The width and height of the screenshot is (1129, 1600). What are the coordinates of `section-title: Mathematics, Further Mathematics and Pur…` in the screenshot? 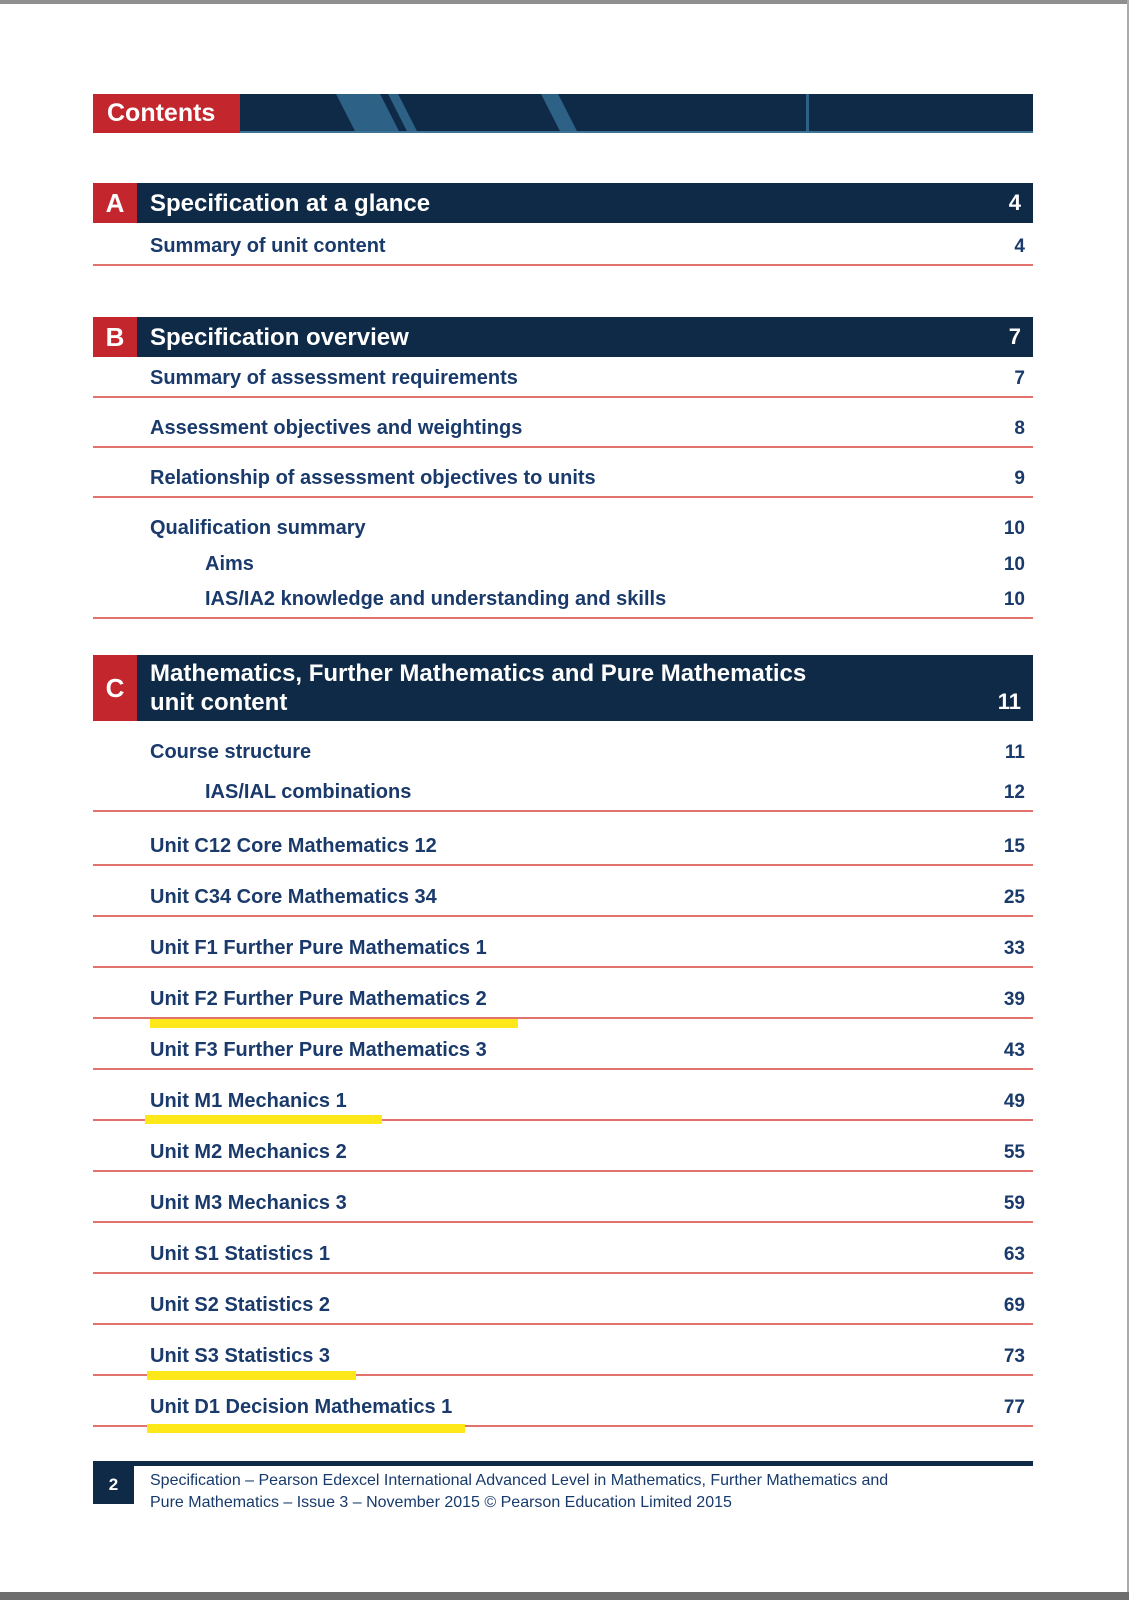 It's located at (574, 688).